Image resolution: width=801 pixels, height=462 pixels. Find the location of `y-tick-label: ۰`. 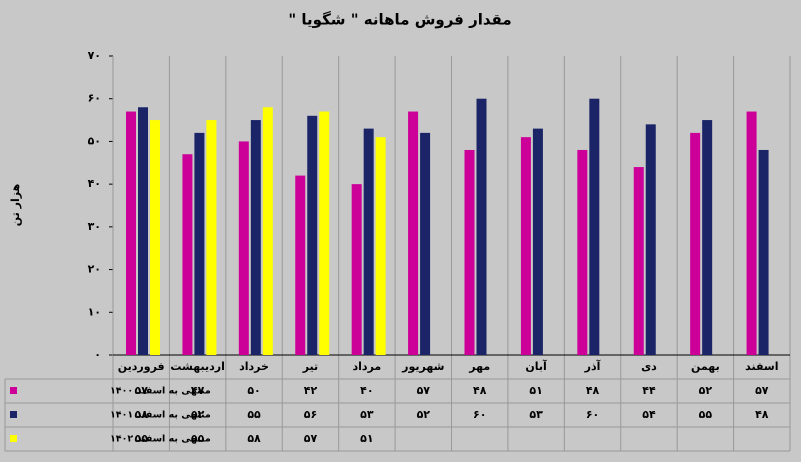

y-tick-label: ۰ is located at coordinates (97, 354).